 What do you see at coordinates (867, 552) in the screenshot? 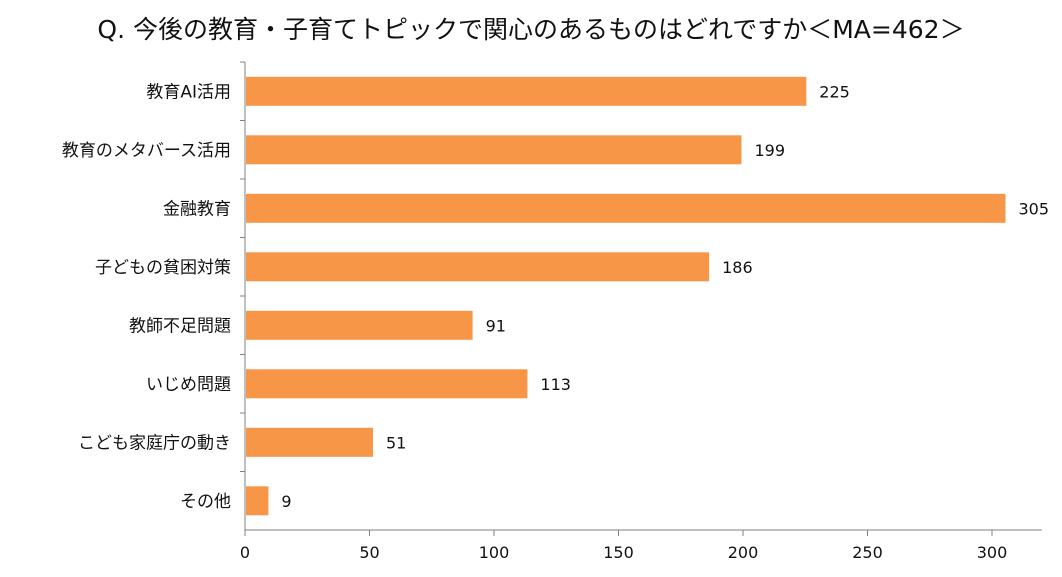
I see `x-tick-label: 250` at bounding box center [867, 552].